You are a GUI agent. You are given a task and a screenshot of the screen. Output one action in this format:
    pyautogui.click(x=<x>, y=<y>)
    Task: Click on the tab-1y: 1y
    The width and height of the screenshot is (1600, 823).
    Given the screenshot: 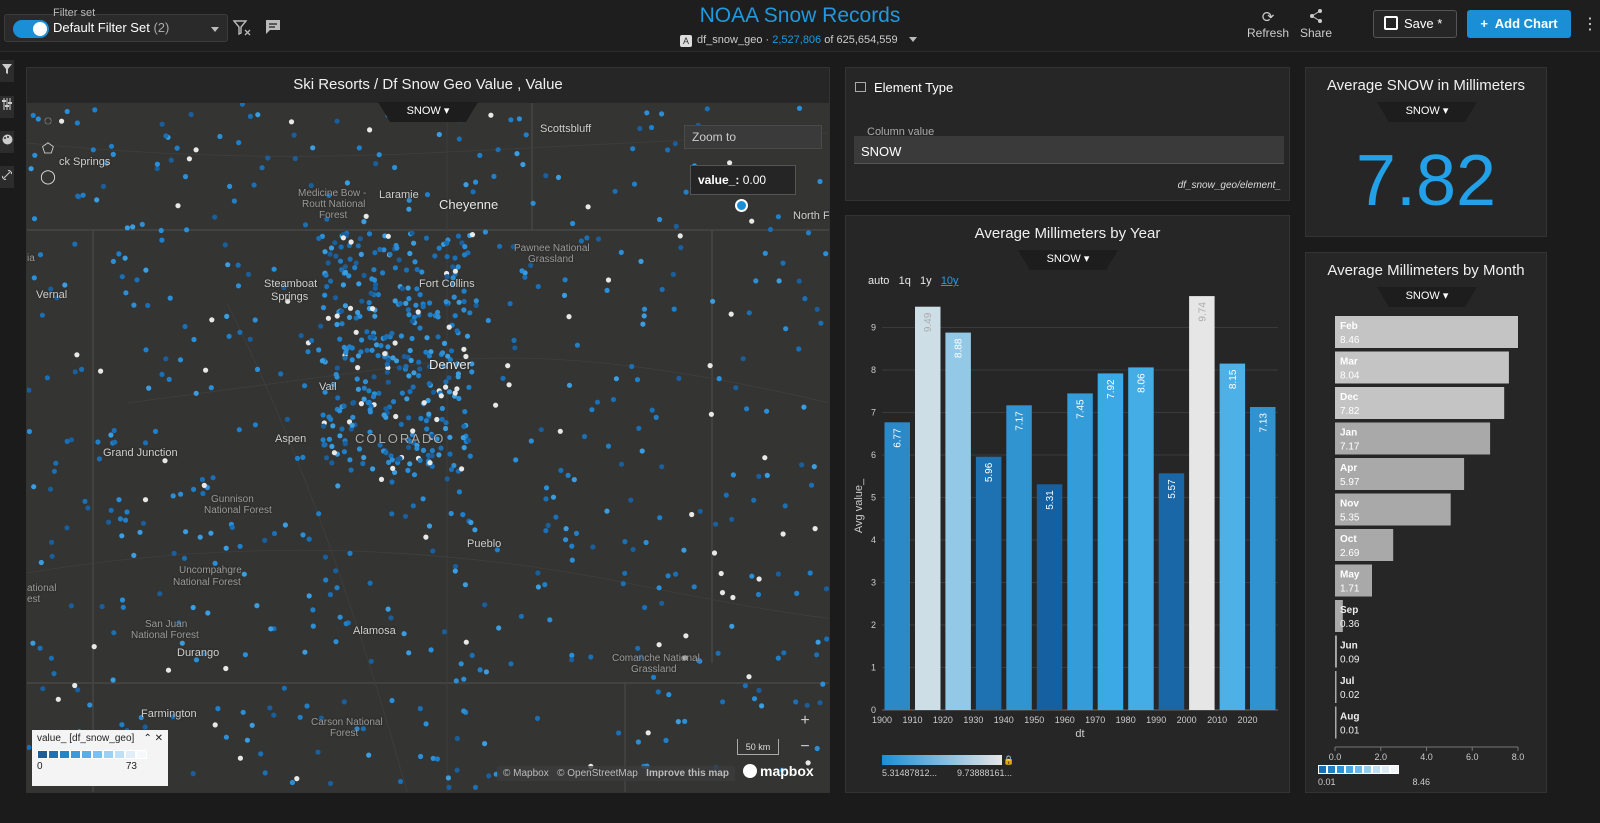 What is the action you would take?
    pyautogui.click(x=926, y=281)
    